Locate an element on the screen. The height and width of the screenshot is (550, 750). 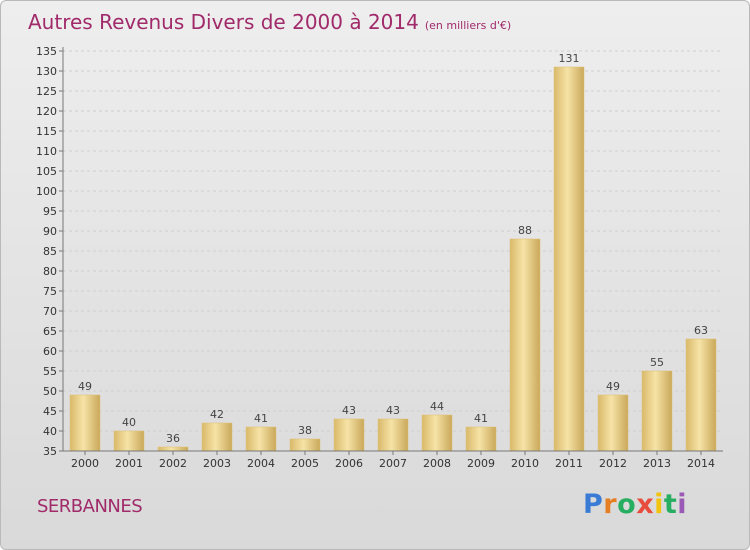
x-tick-label-2010: 2010 is located at coordinates (525, 463).